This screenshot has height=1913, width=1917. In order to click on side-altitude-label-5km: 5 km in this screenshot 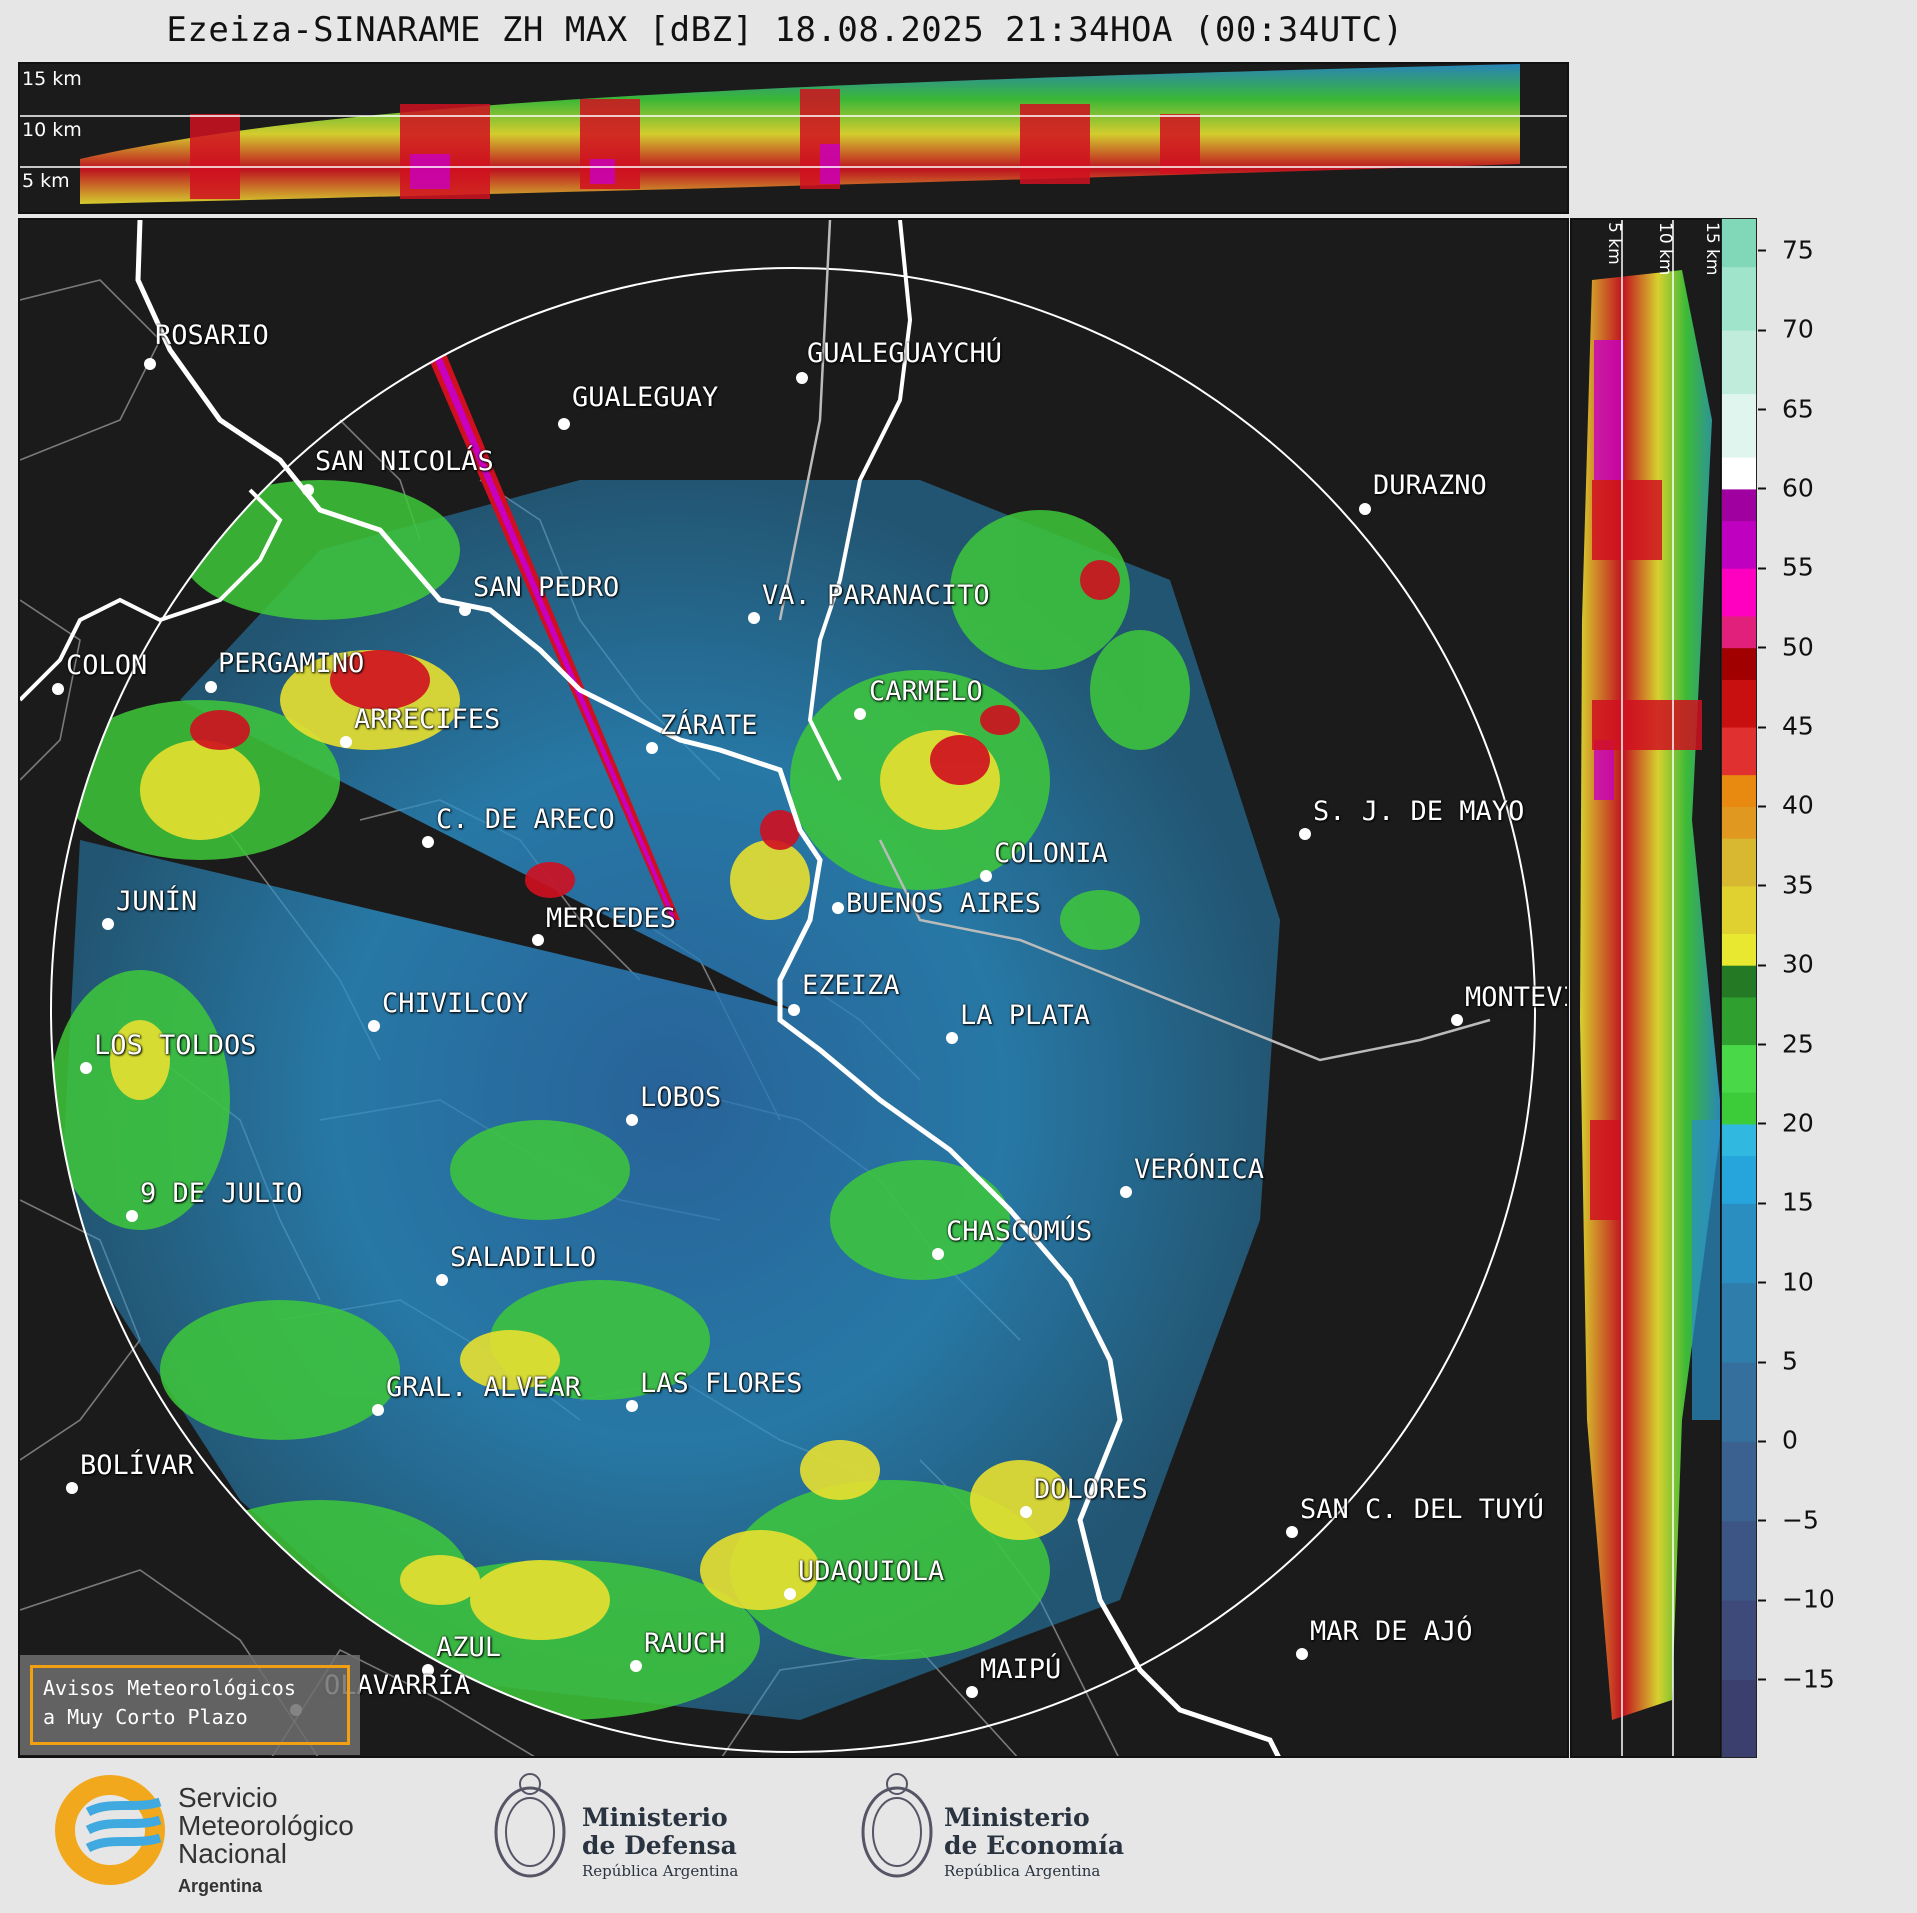, I will do `click(1614, 243)`.